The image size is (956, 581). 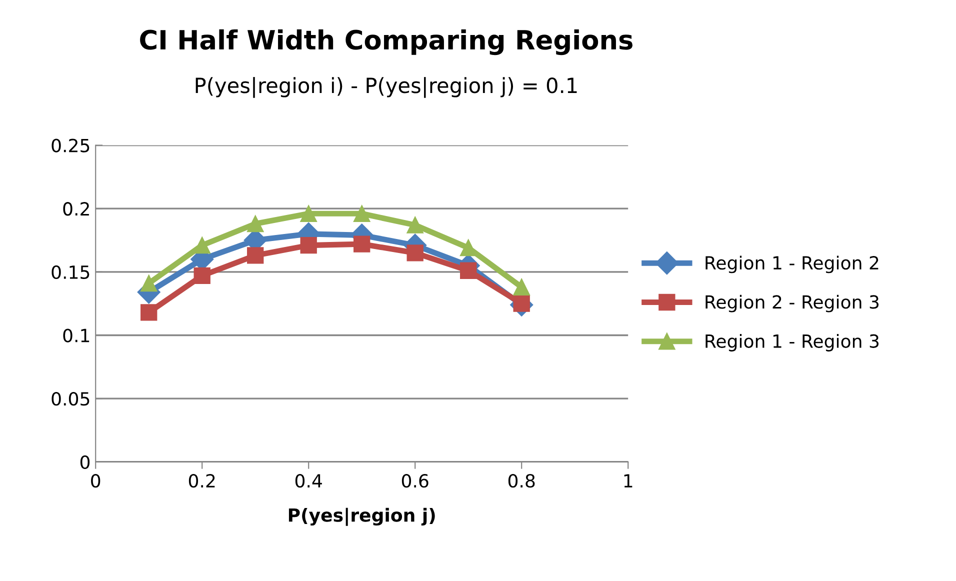 I want to click on legend-label: Region 2 - Region 3, so click(x=792, y=303).